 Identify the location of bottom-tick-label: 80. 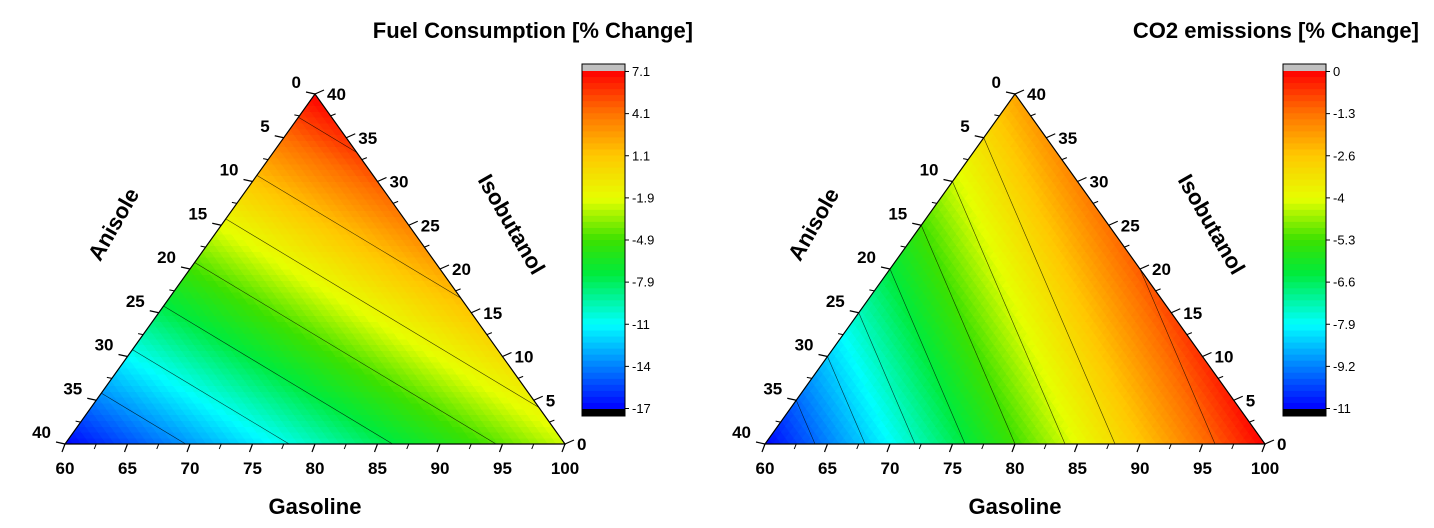
(315, 468).